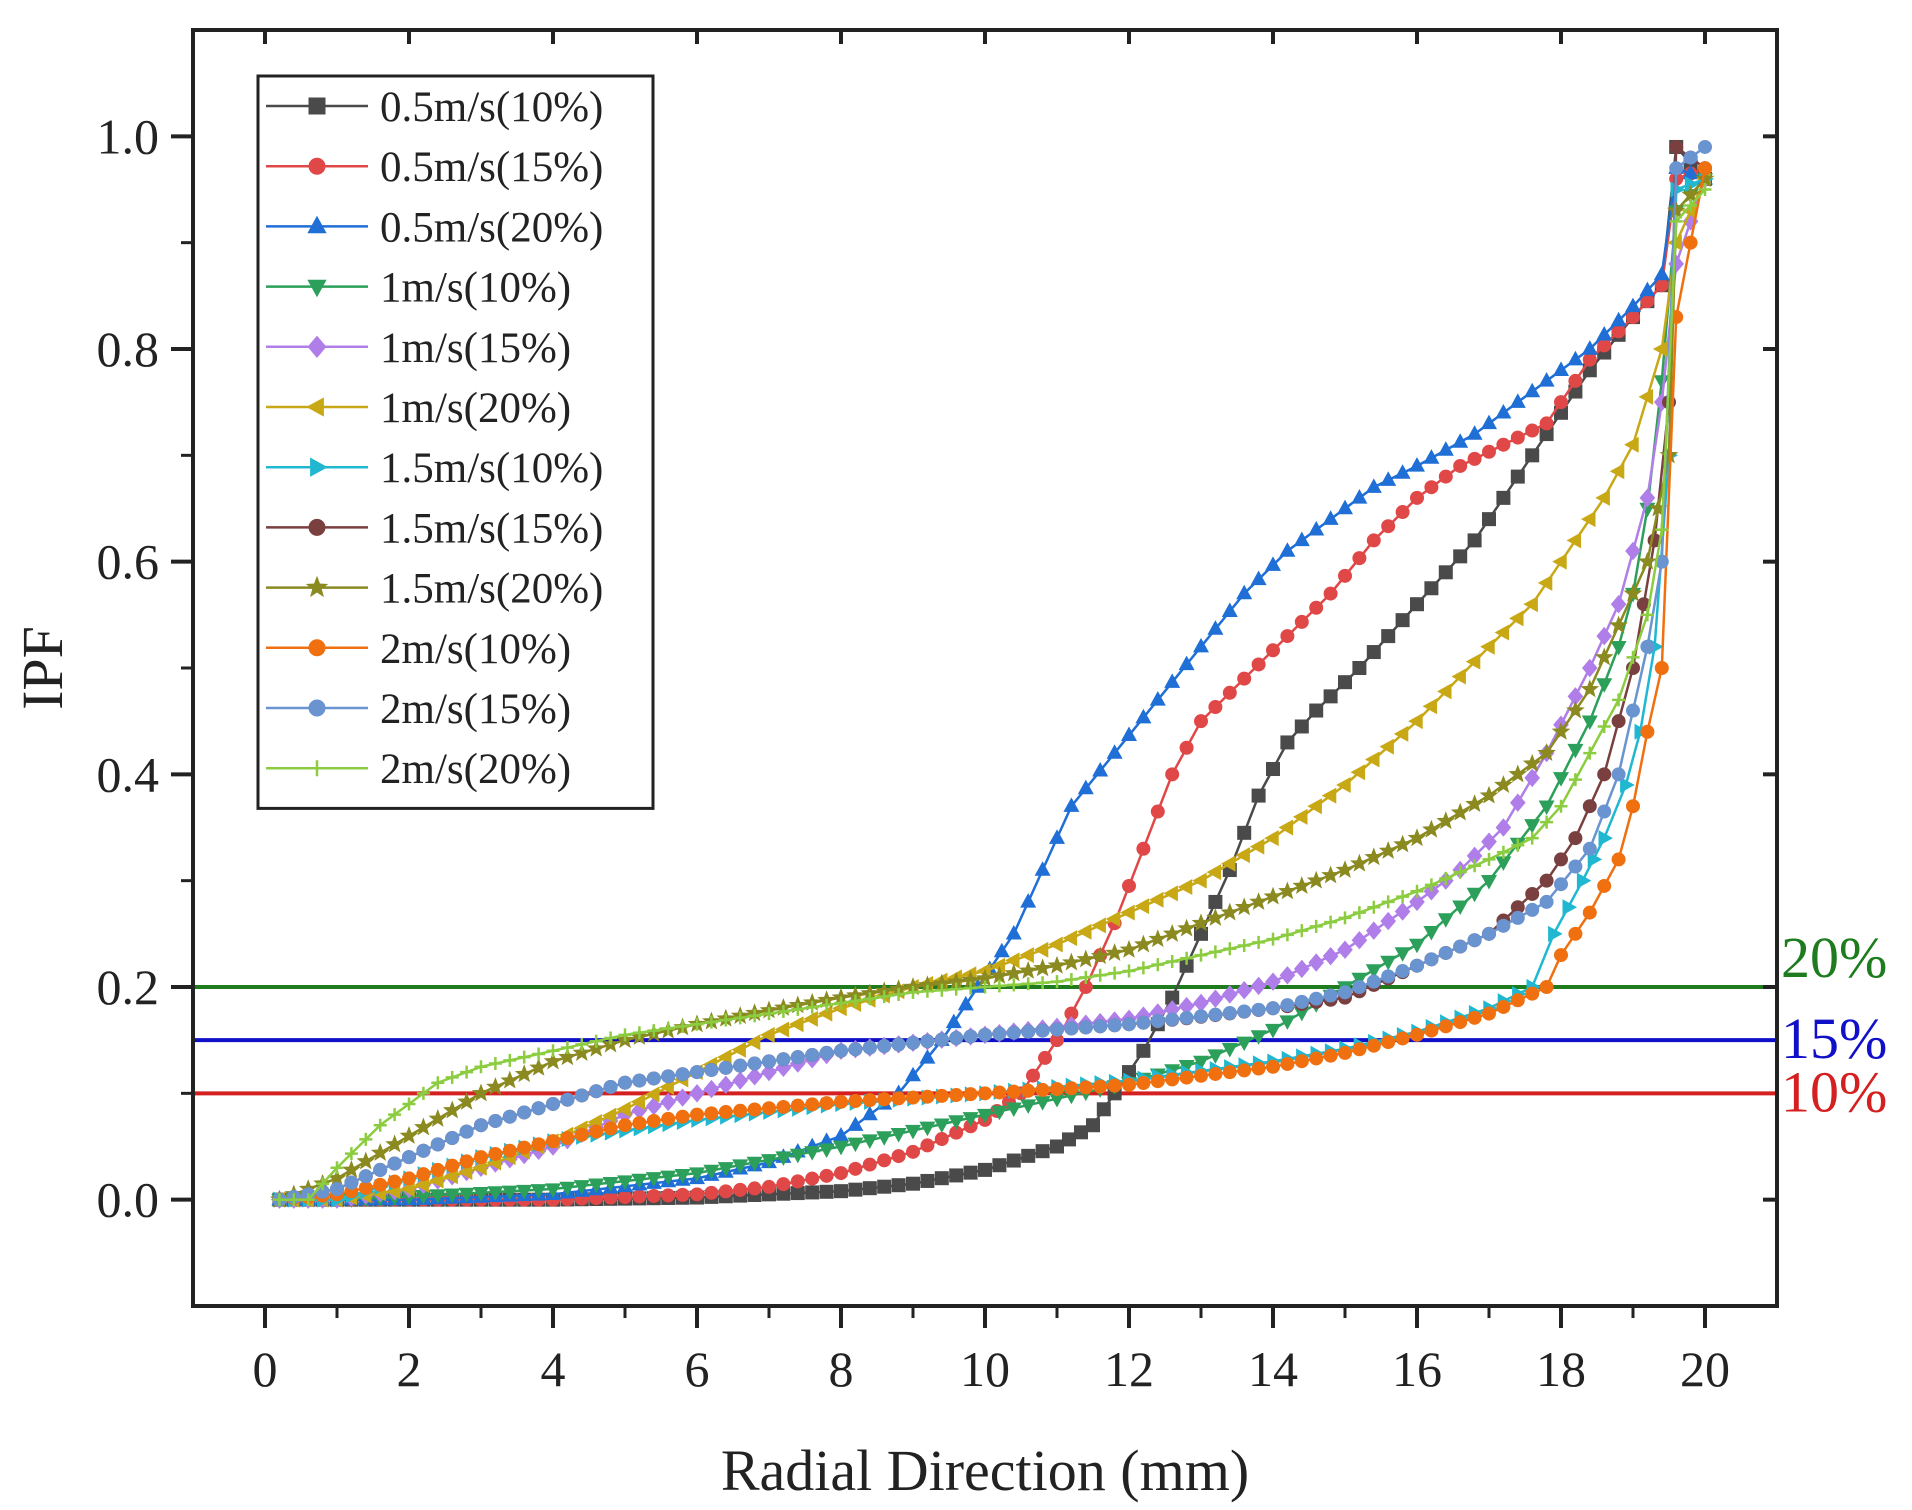  I want to click on reference-label-10pct: 10%, so click(1834, 1091).